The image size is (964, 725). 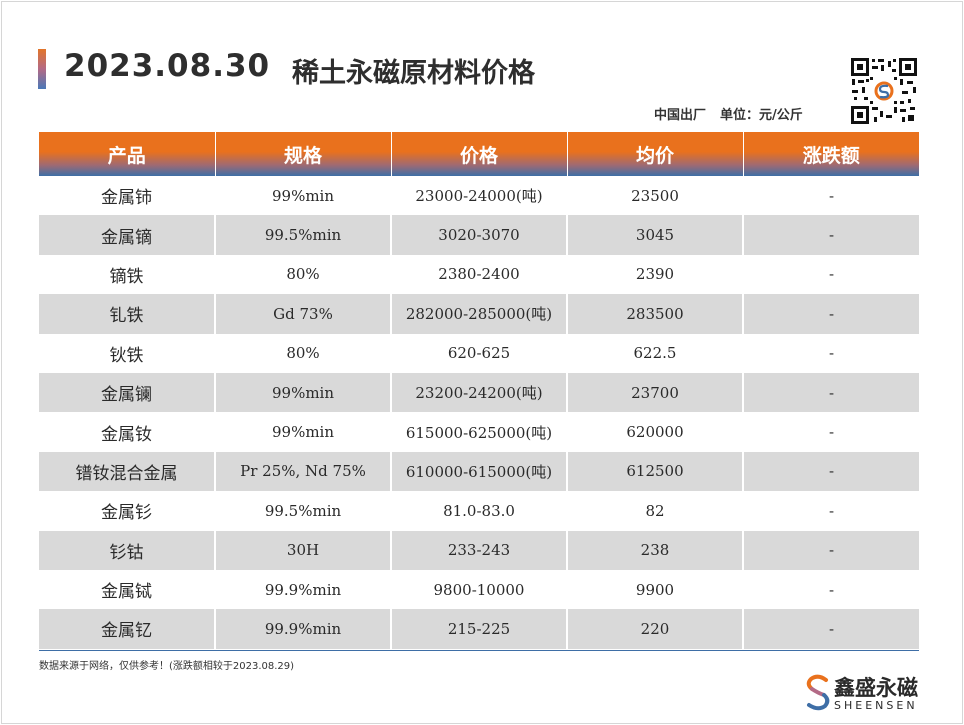 What do you see at coordinates (413, 73) in the screenshot?
I see `page-title: 稀土永磁原材料价格` at bounding box center [413, 73].